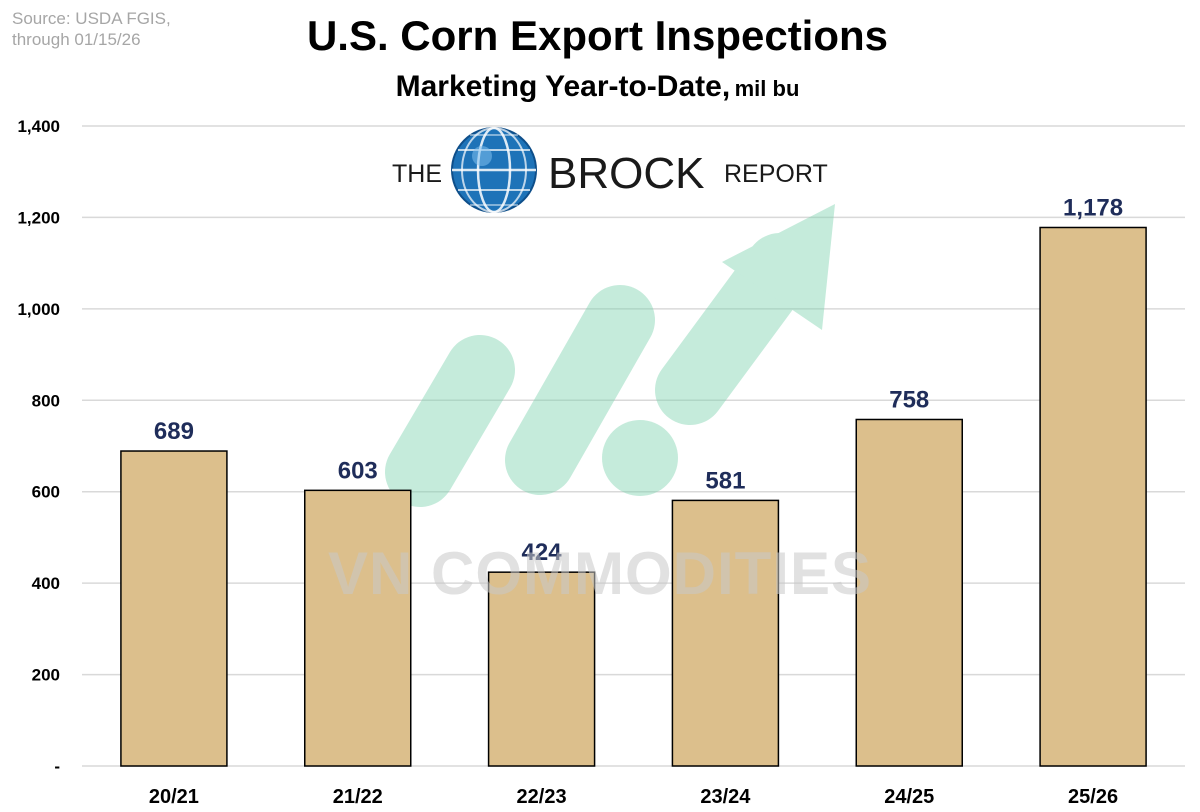  I want to click on growth-arrow-icon, so click(610, 355).